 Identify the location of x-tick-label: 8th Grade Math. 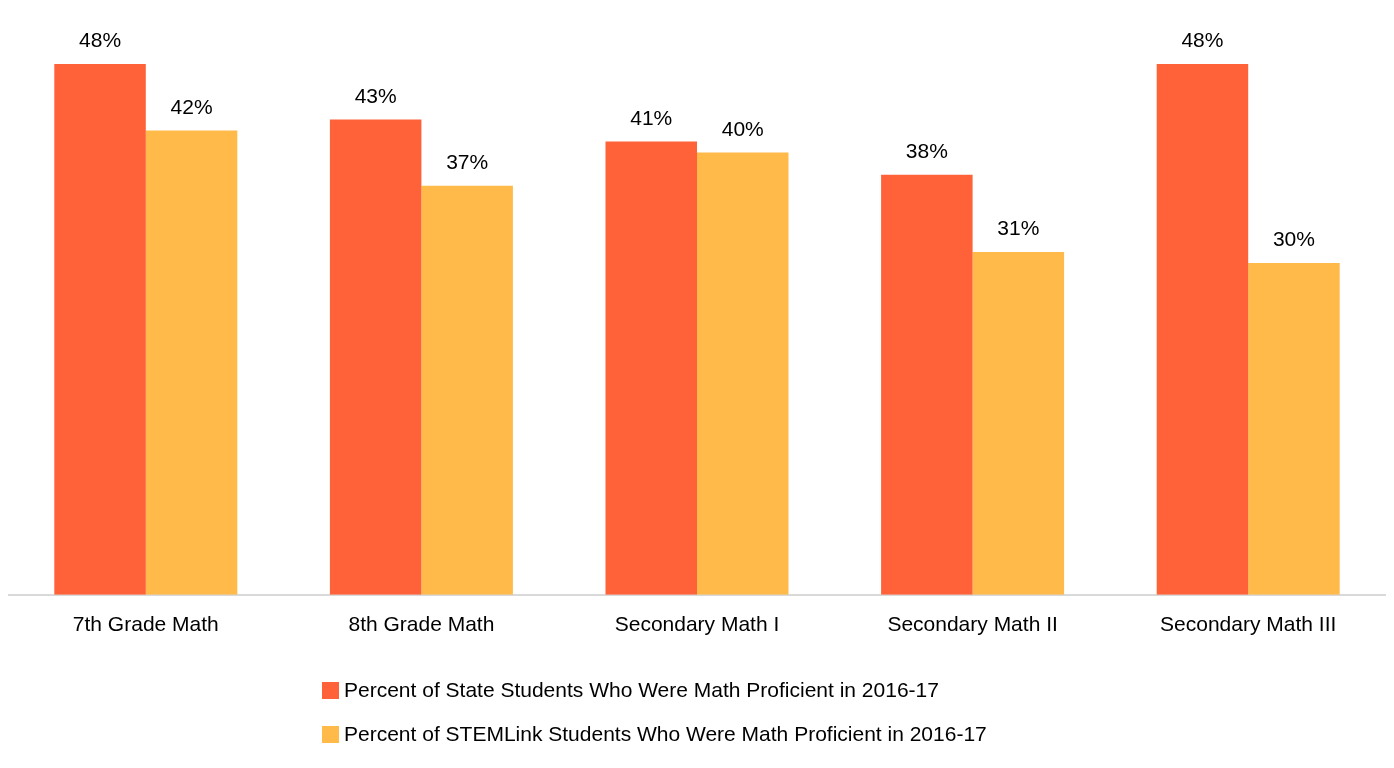
(421, 624).